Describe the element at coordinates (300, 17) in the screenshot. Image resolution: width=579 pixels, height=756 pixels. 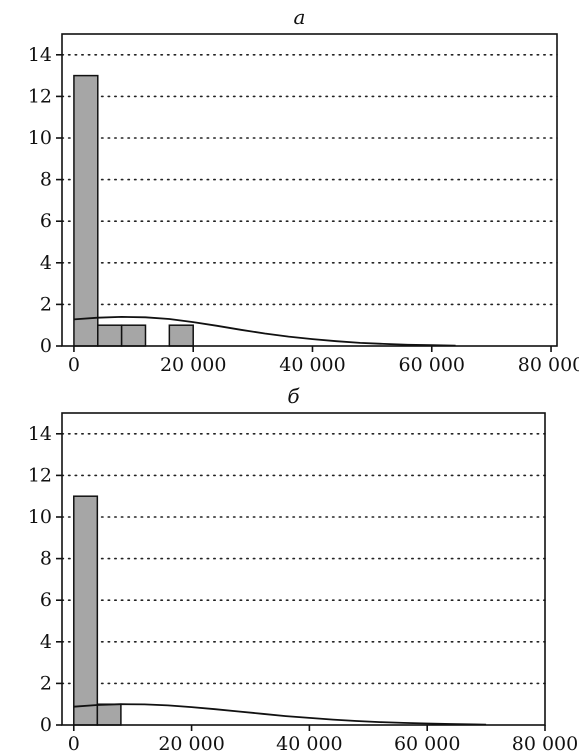
I see `chart-title: а` at that location.